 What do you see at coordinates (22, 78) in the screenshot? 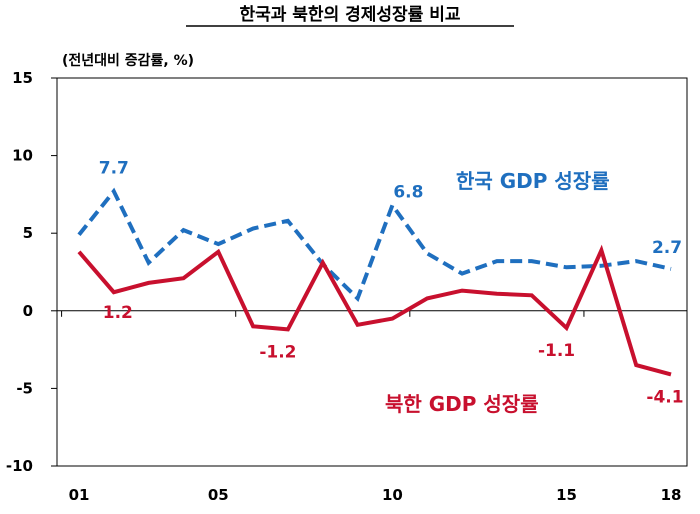
I see `y-tick-label: 15` at bounding box center [22, 78].